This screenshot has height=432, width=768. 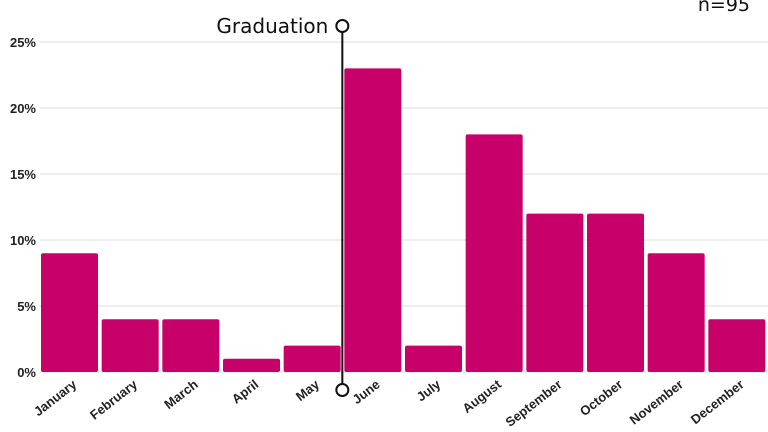 What do you see at coordinates (494, 253) in the screenshot?
I see `bar-august` at bounding box center [494, 253].